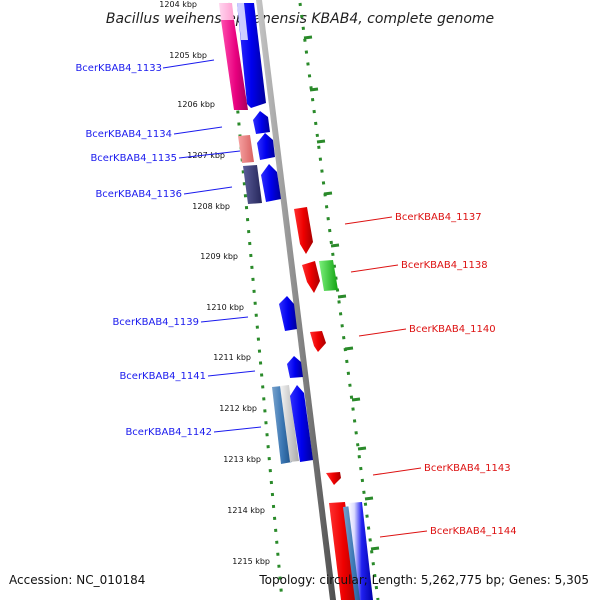  I want to click on gene-label: BcerKBAB4_1144, so click(473, 531).